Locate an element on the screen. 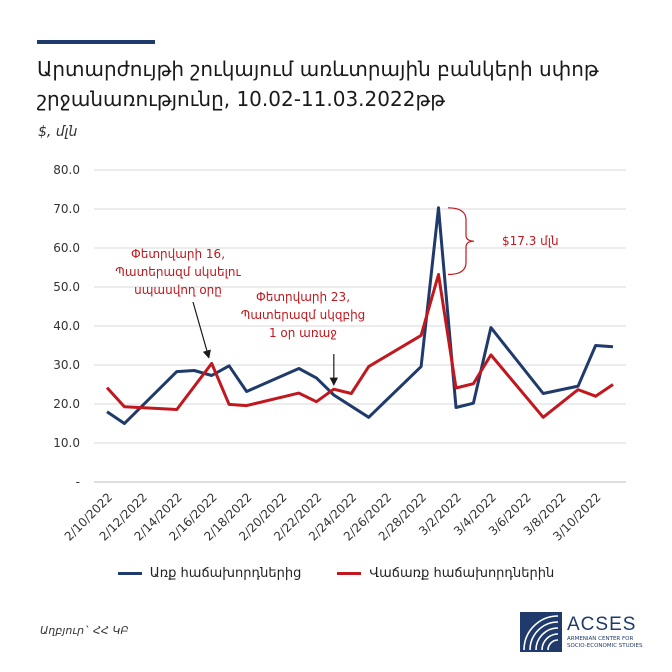 The width and height of the screenshot is (672, 672). legend-item-sell: Վաճառք հաճախորդներին is located at coordinates (445, 573).